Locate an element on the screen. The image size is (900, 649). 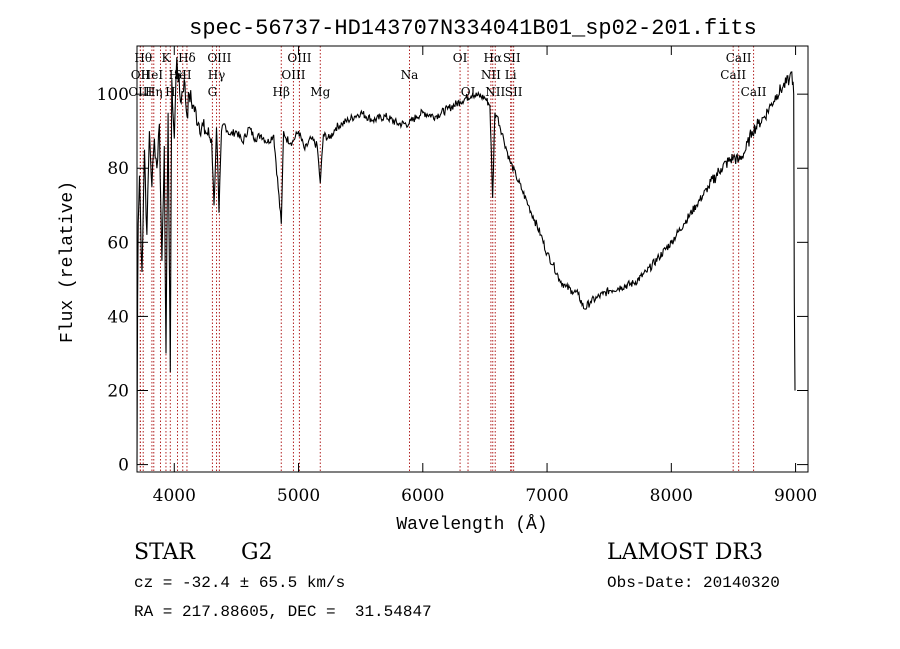
x-tick-label: 4000 is located at coordinates (174, 496).